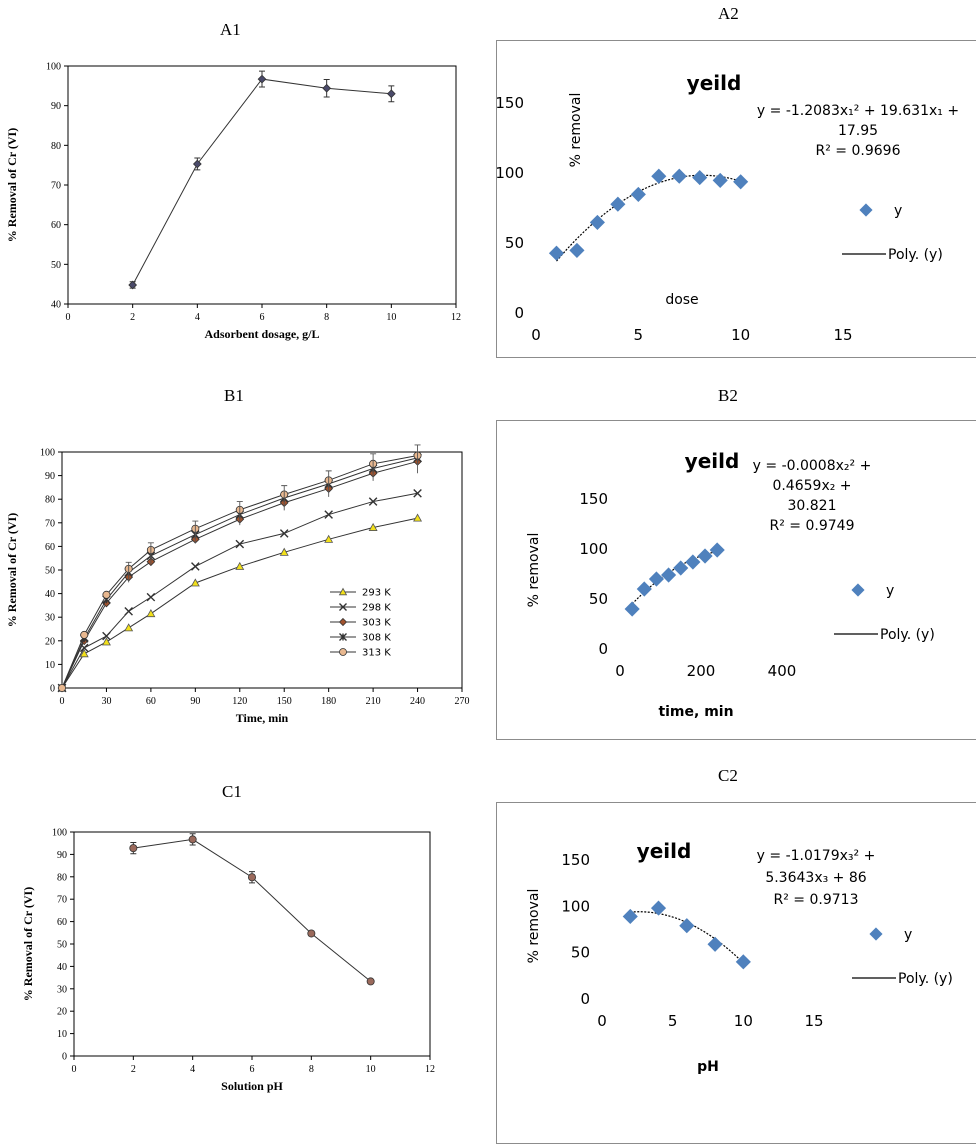 This screenshot has height=1144, width=976. I want to click on y-tick-label: 70, so click(62, 900).